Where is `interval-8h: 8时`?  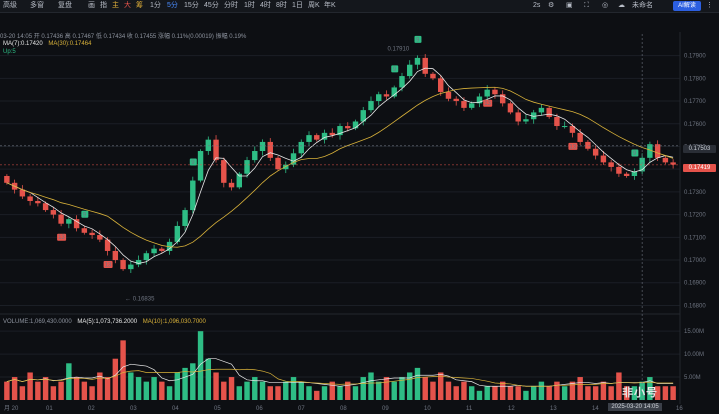
interval-8h: 8时 is located at coordinates (281, 5).